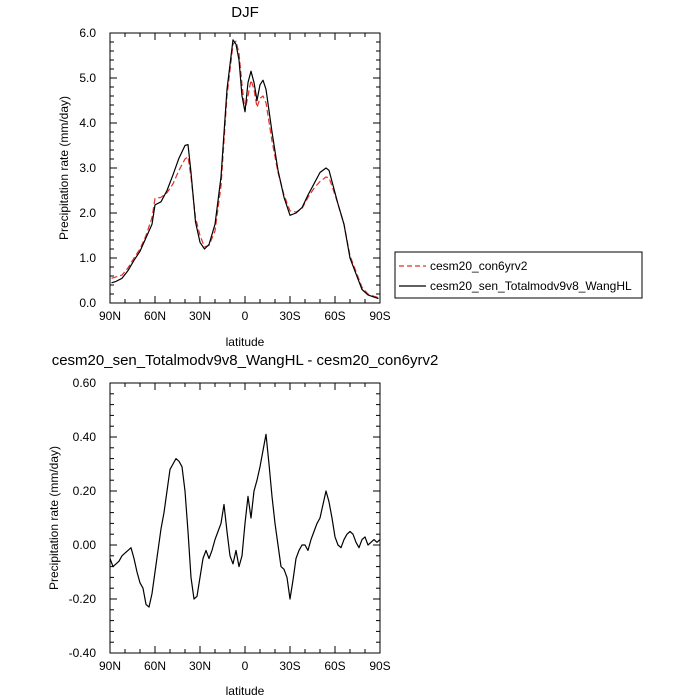 Image resolution: width=700 pixels, height=700 pixels. What do you see at coordinates (531, 286) in the screenshot?
I see `legend-label-wanghl: cesm20_sen_Totalmodv9v8_WangHL` at bounding box center [531, 286].